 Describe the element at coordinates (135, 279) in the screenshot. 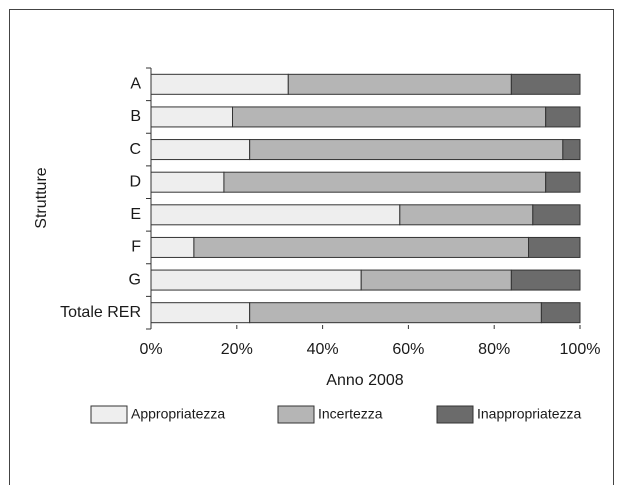

I see `y-tick-label: G` at that location.